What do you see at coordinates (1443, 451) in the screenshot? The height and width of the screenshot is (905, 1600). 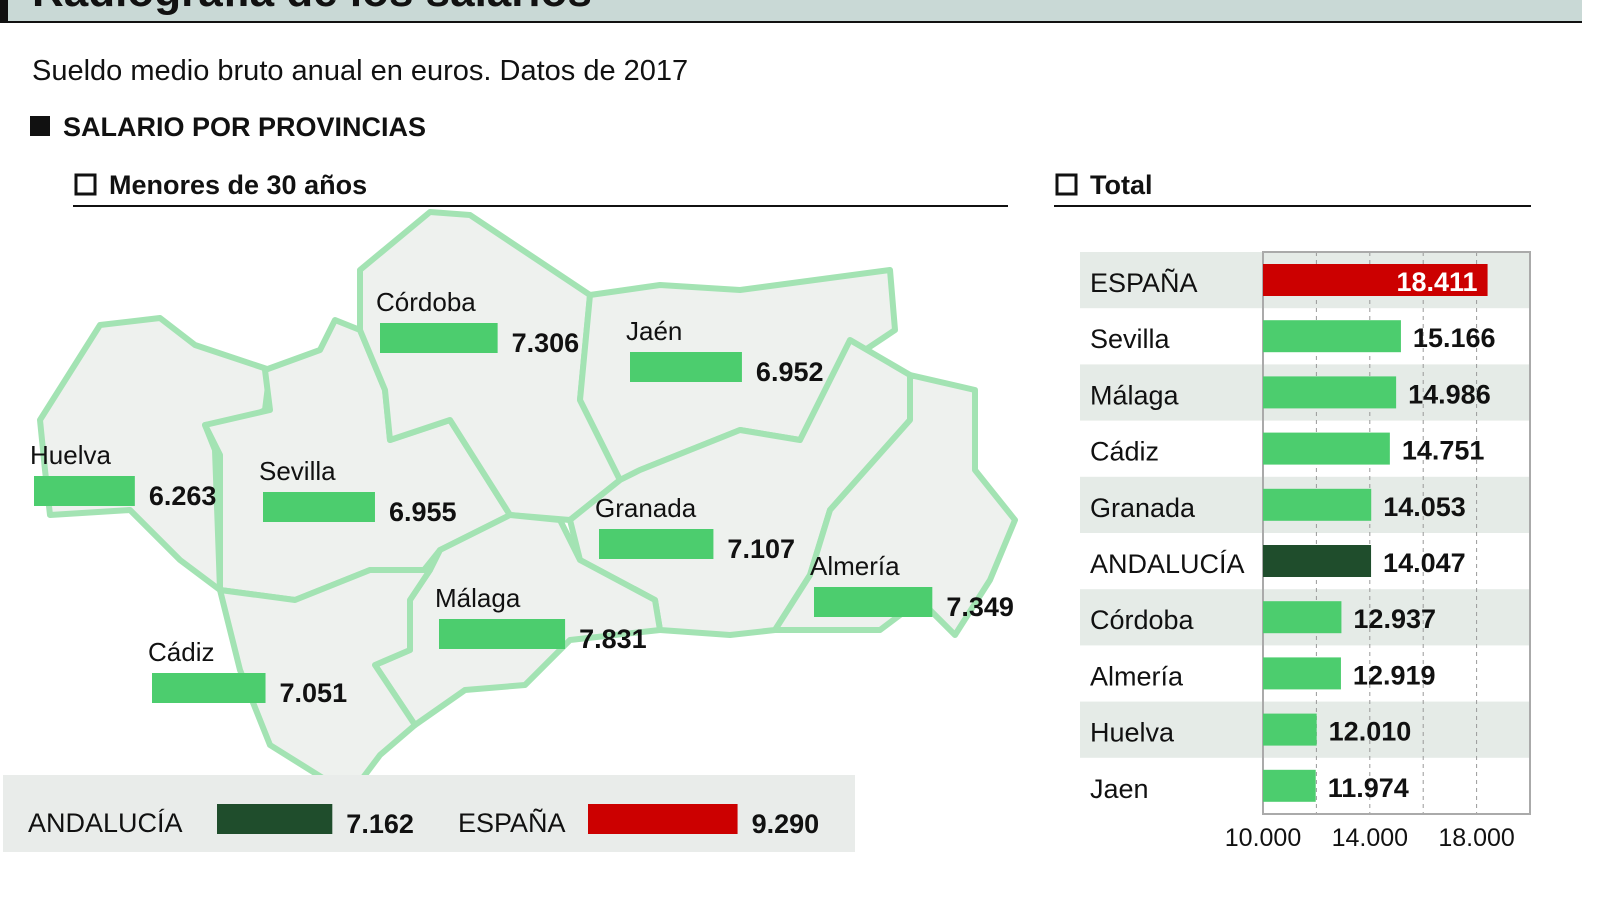 I see `value-label: 14.751` at bounding box center [1443, 451].